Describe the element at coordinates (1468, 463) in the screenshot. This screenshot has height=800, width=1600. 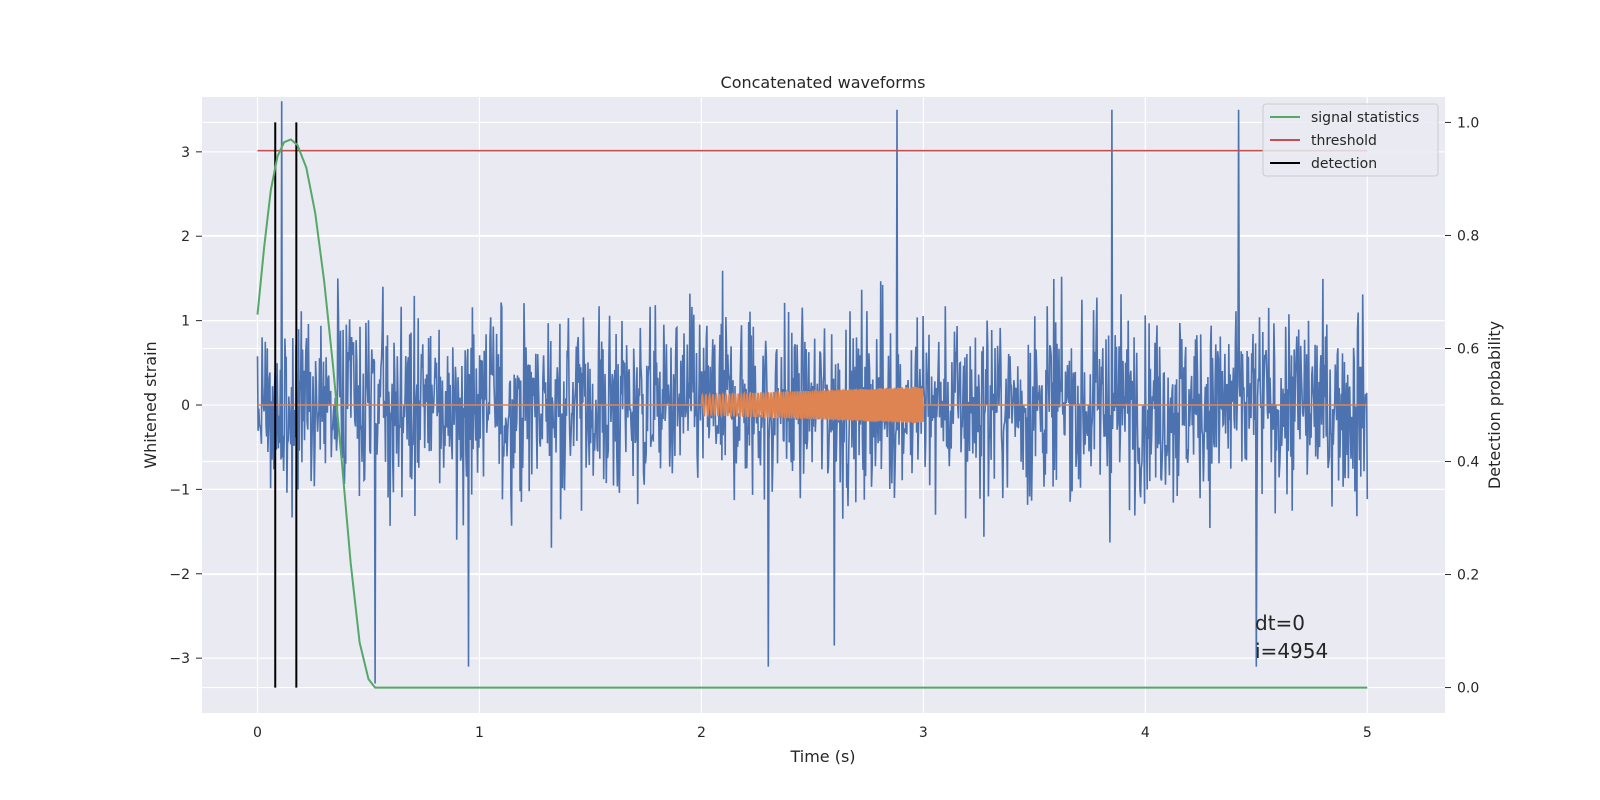
I see `y2-tick-label: 0.4` at that location.